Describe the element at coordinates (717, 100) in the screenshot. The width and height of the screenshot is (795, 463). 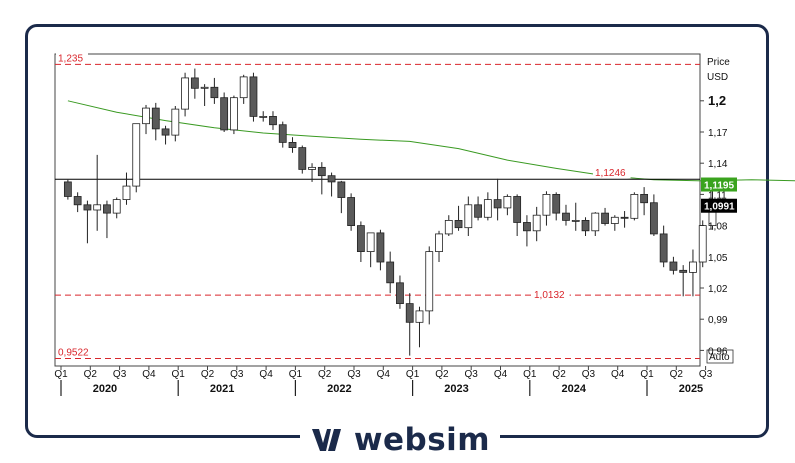
I see `y-tick-label: 1,2` at that location.